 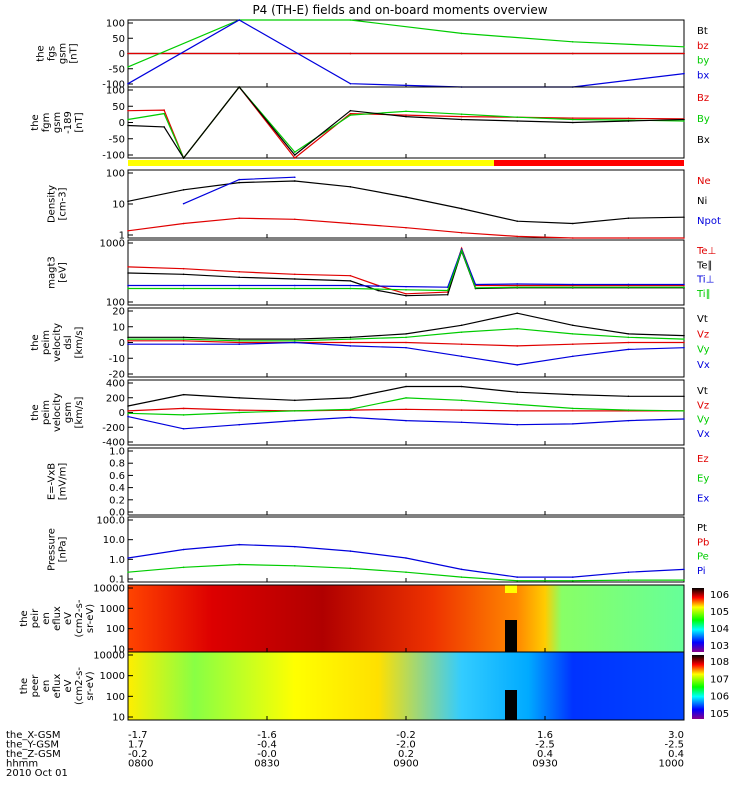 What do you see at coordinates (698, 687) in the screenshot?
I see `peer-colorbar` at bounding box center [698, 687].